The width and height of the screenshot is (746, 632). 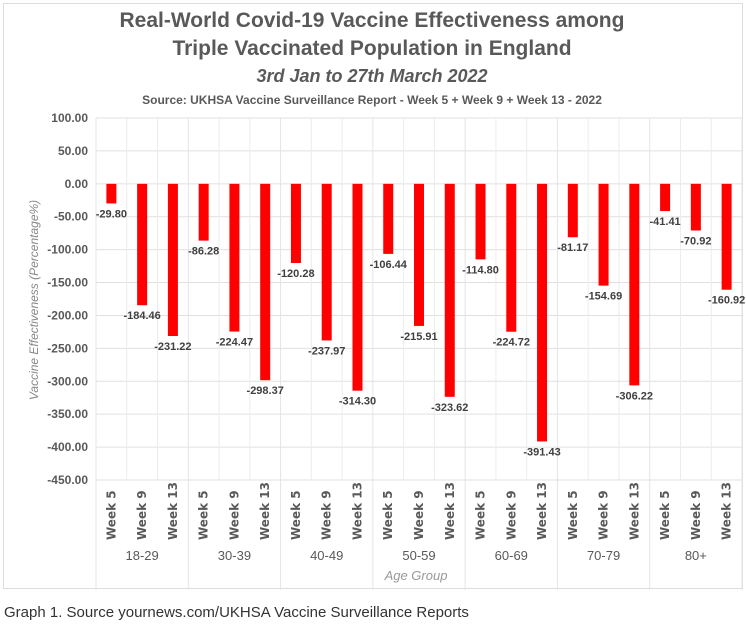 What do you see at coordinates (203, 252) in the screenshot?
I see `data-label: -86.28` at bounding box center [203, 252].